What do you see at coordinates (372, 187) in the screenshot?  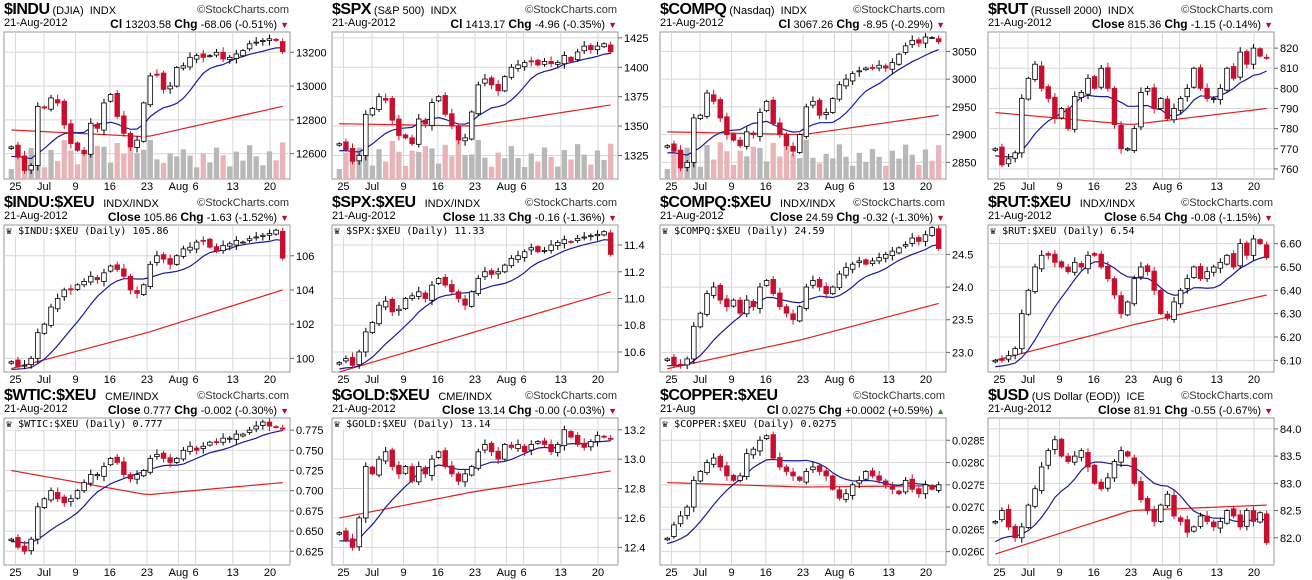 I see `x-tick-label: Jul` at bounding box center [372, 187].